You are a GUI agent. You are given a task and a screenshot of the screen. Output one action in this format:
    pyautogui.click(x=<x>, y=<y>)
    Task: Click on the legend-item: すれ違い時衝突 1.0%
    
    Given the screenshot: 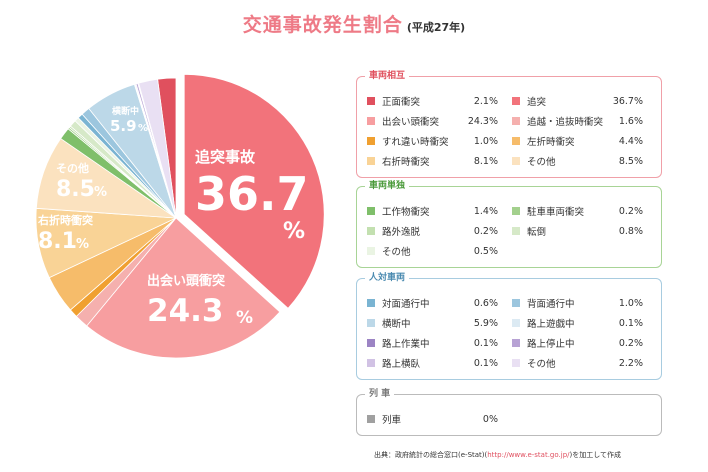 What is the action you would take?
    pyautogui.click(x=439, y=141)
    